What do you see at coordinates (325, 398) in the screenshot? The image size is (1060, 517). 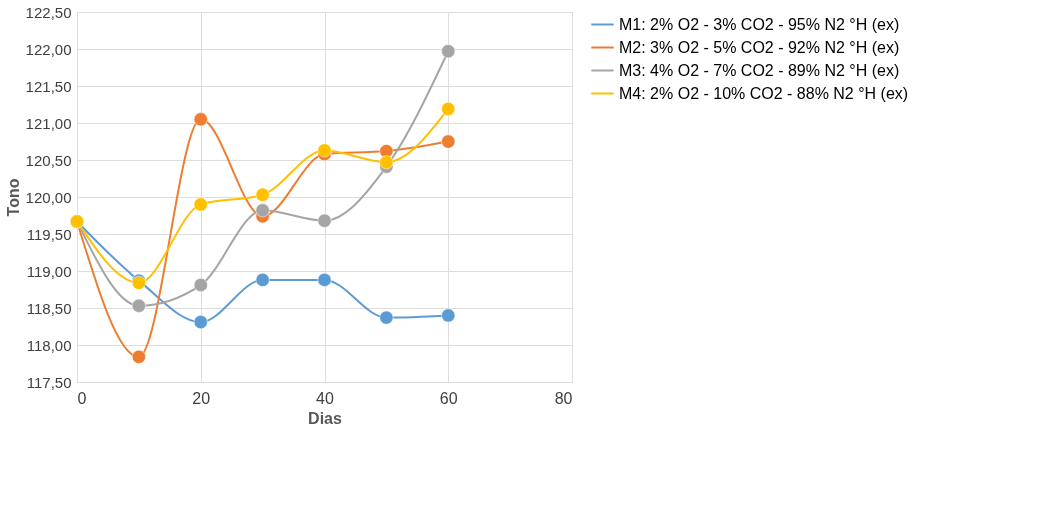 I see `x-tick-label: 40` at bounding box center [325, 398].